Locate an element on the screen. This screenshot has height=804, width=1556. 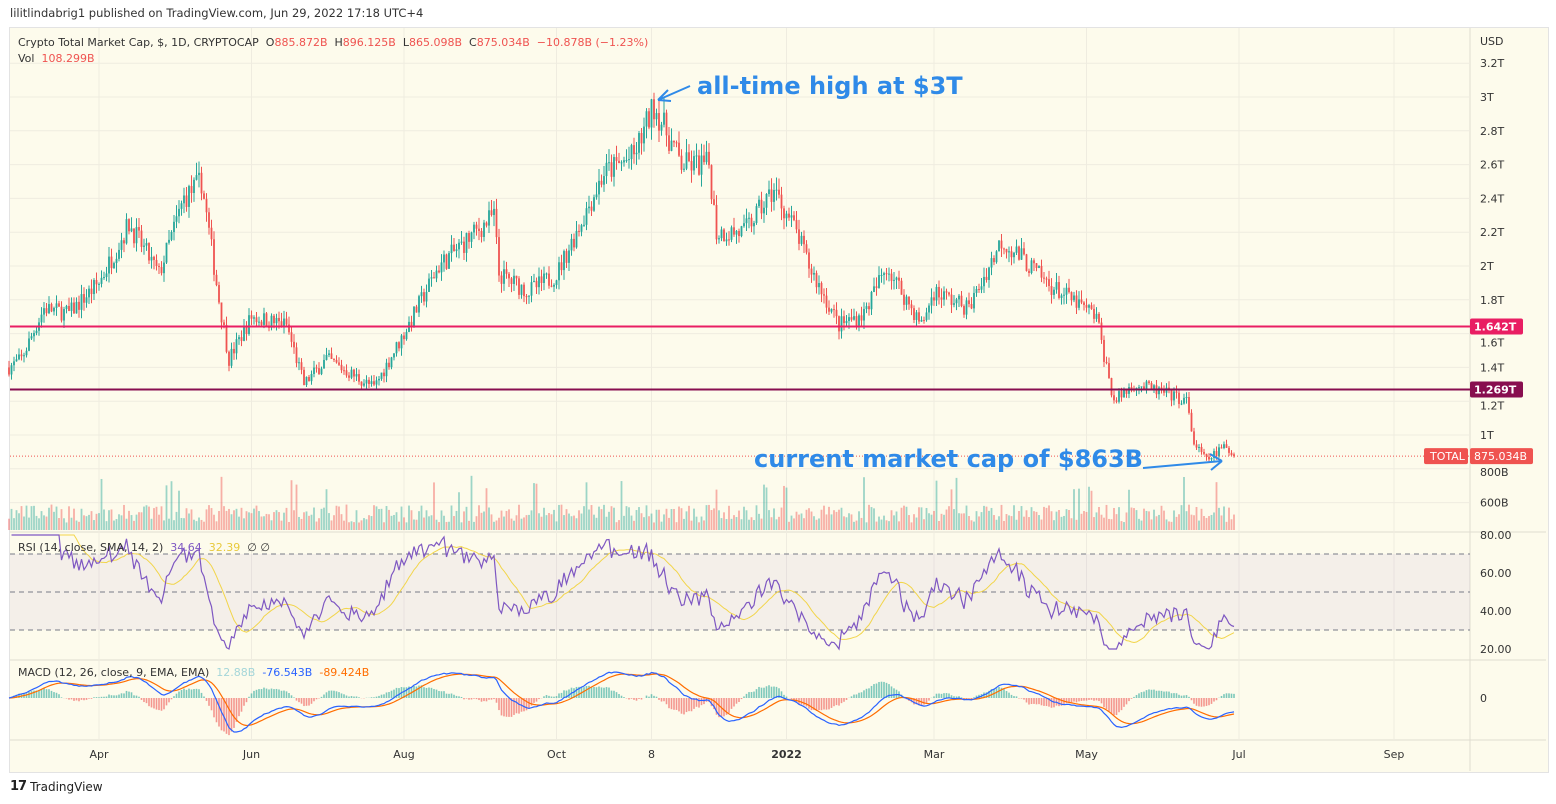
volume-legend: Vol 108.299B is located at coordinates (56, 58).